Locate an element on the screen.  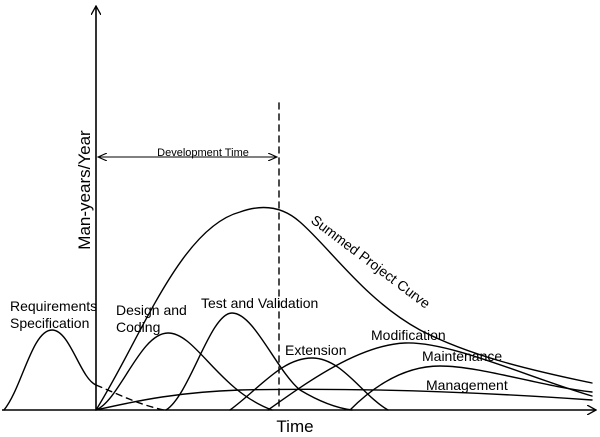
management-curve is located at coordinates (344, 399).